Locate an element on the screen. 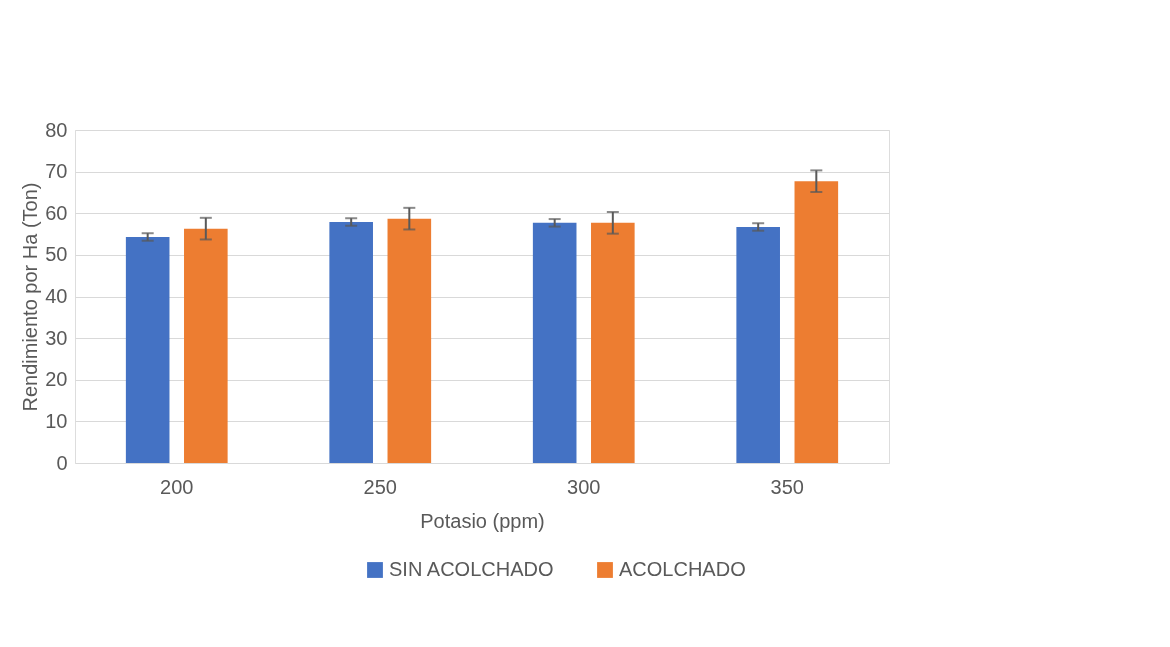 Image resolution: width=1170 pixels, height=647 pixels. y-tick-label: 30 is located at coordinates (56, 337).